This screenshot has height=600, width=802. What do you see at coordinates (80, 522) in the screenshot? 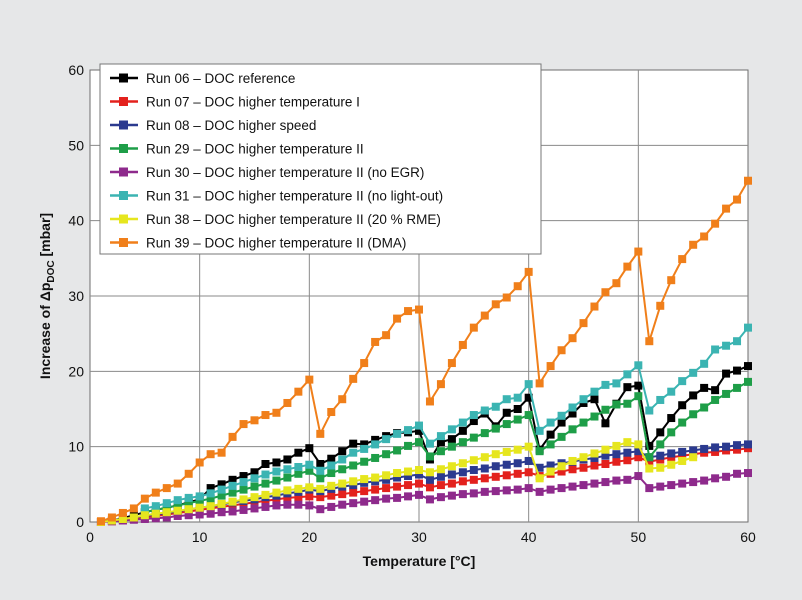
I see `y-tick-label: 0` at bounding box center [80, 522].